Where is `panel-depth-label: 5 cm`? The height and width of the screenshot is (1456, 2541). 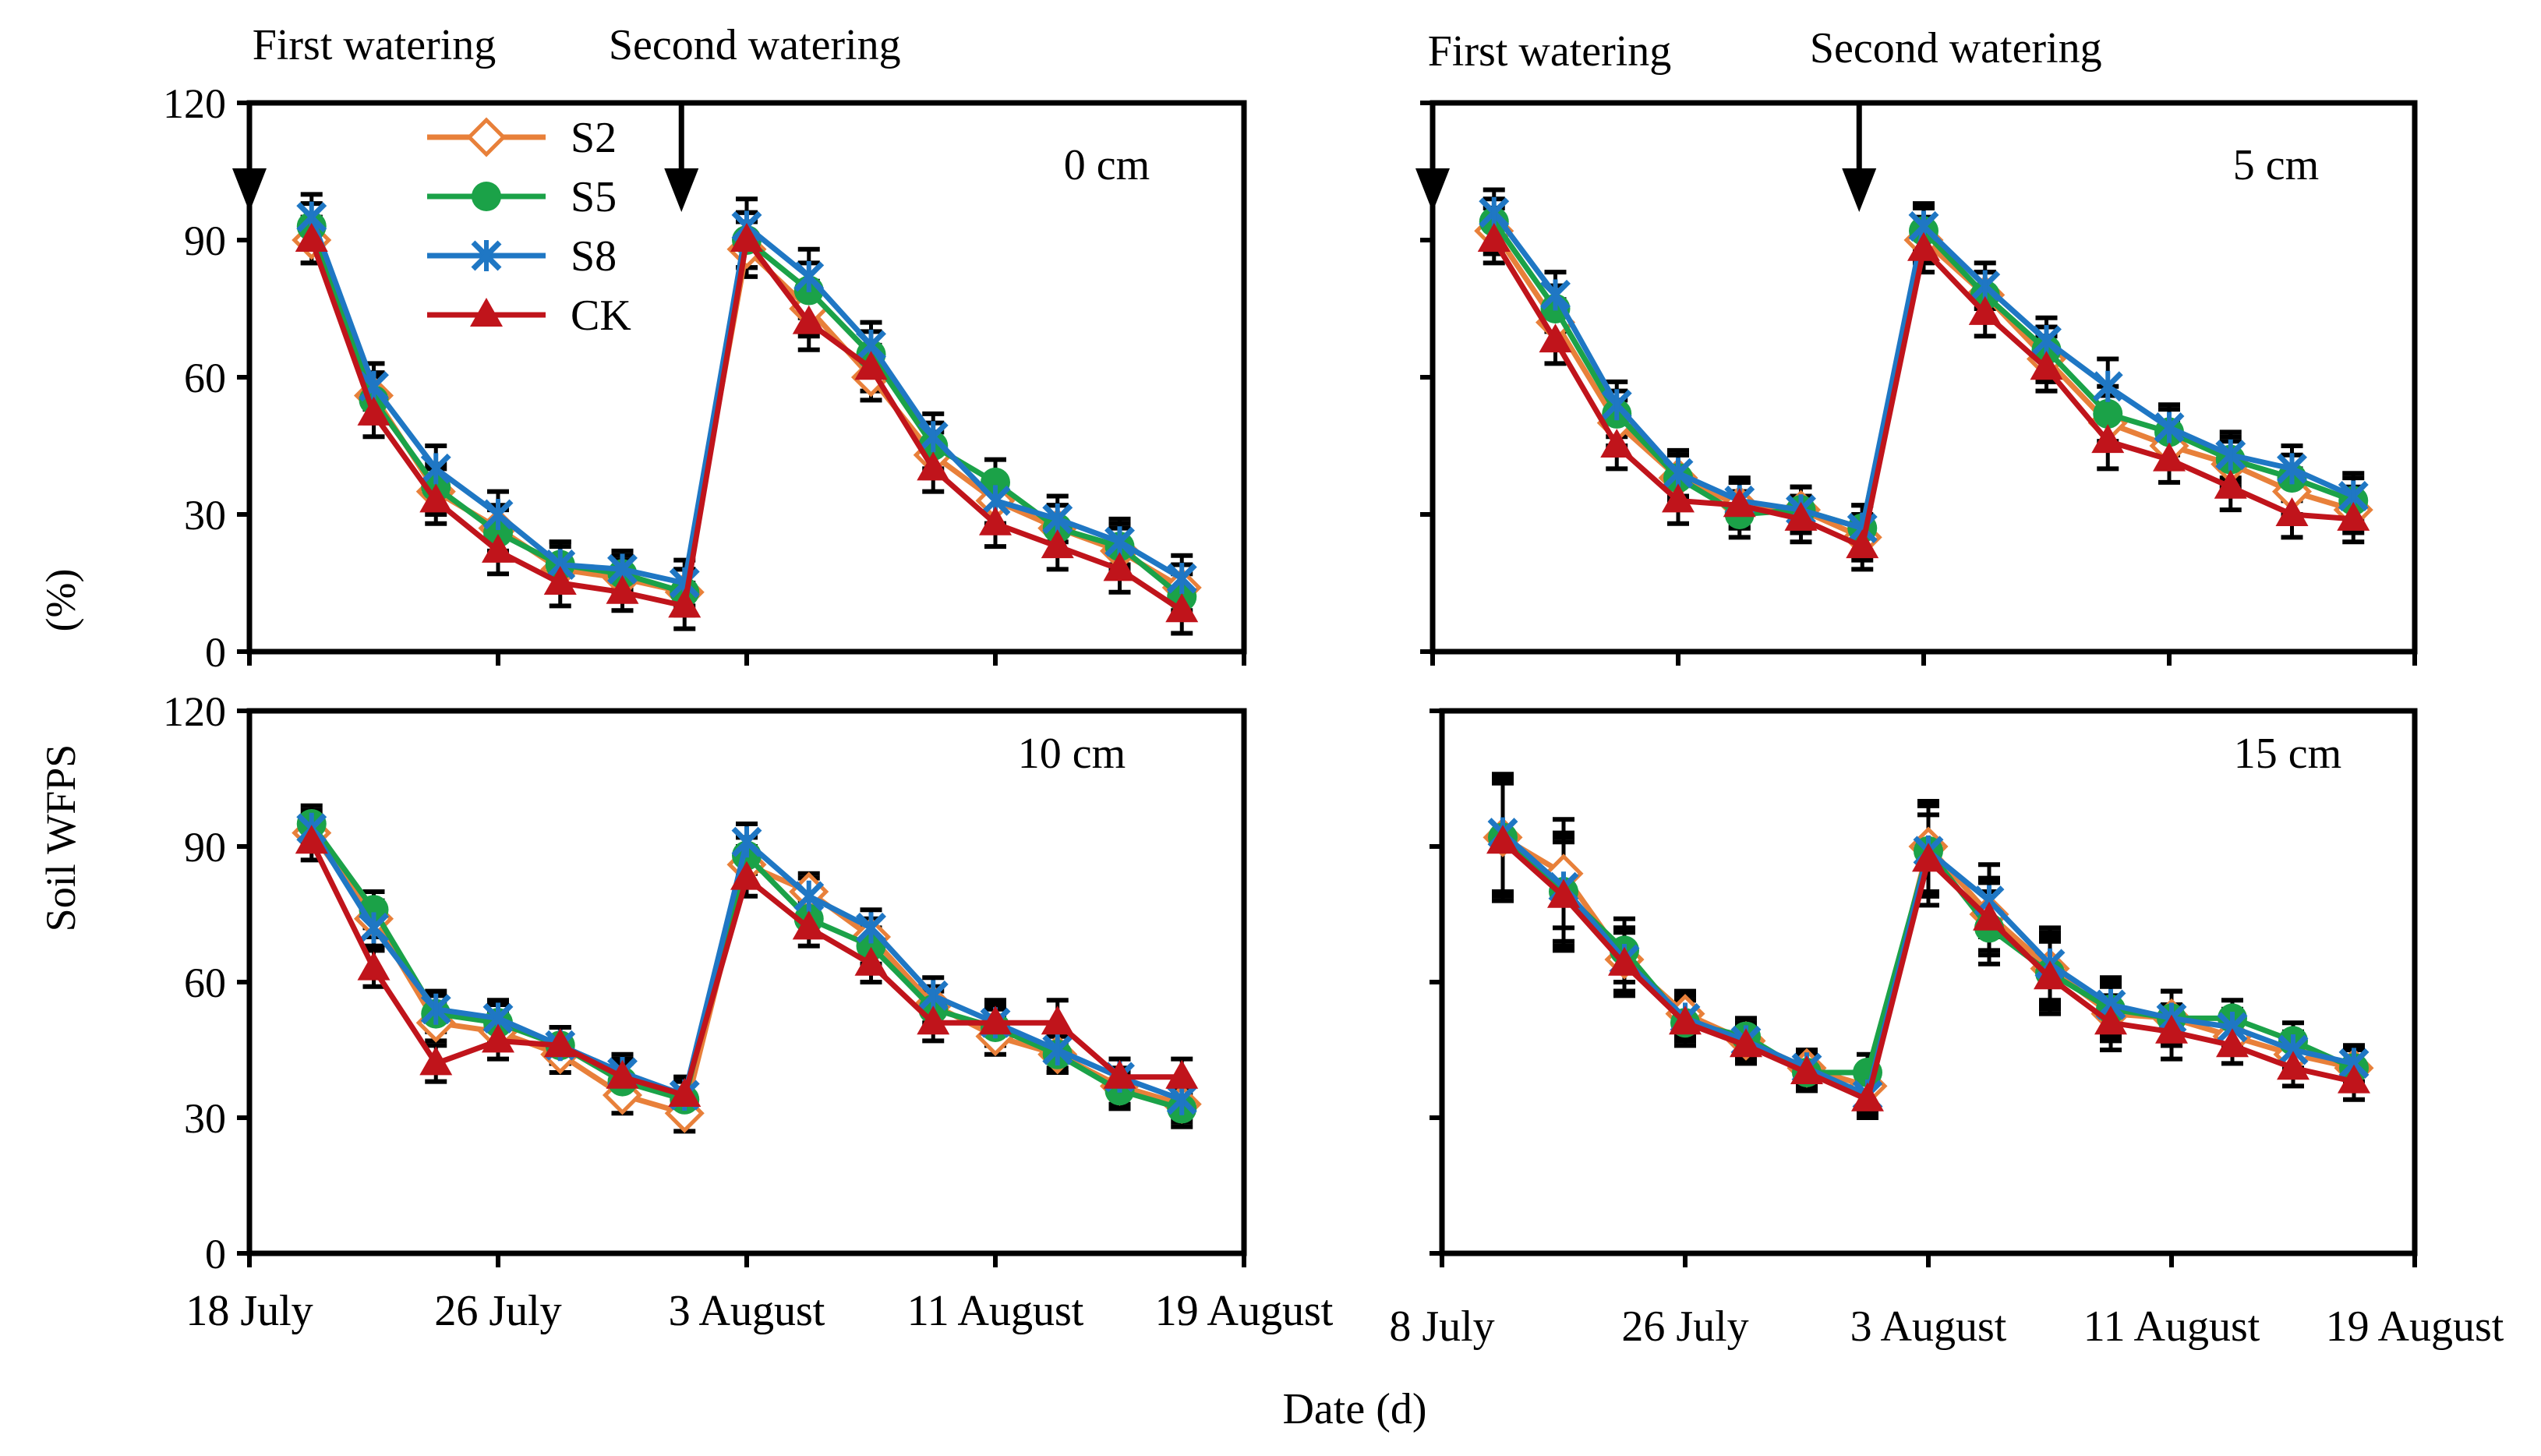 panel-depth-label: 5 cm is located at coordinates (2276, 165).